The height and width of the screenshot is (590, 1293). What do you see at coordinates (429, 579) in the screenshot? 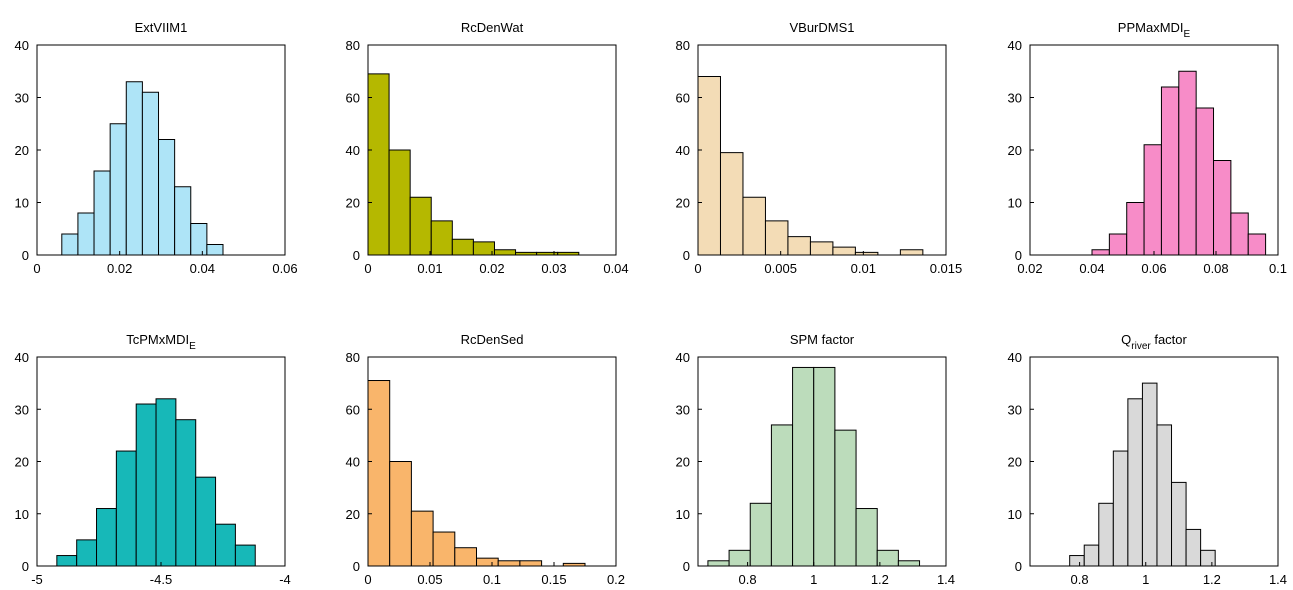
I see `x-tick-label: 0.05` at bounding box center [429, 579].